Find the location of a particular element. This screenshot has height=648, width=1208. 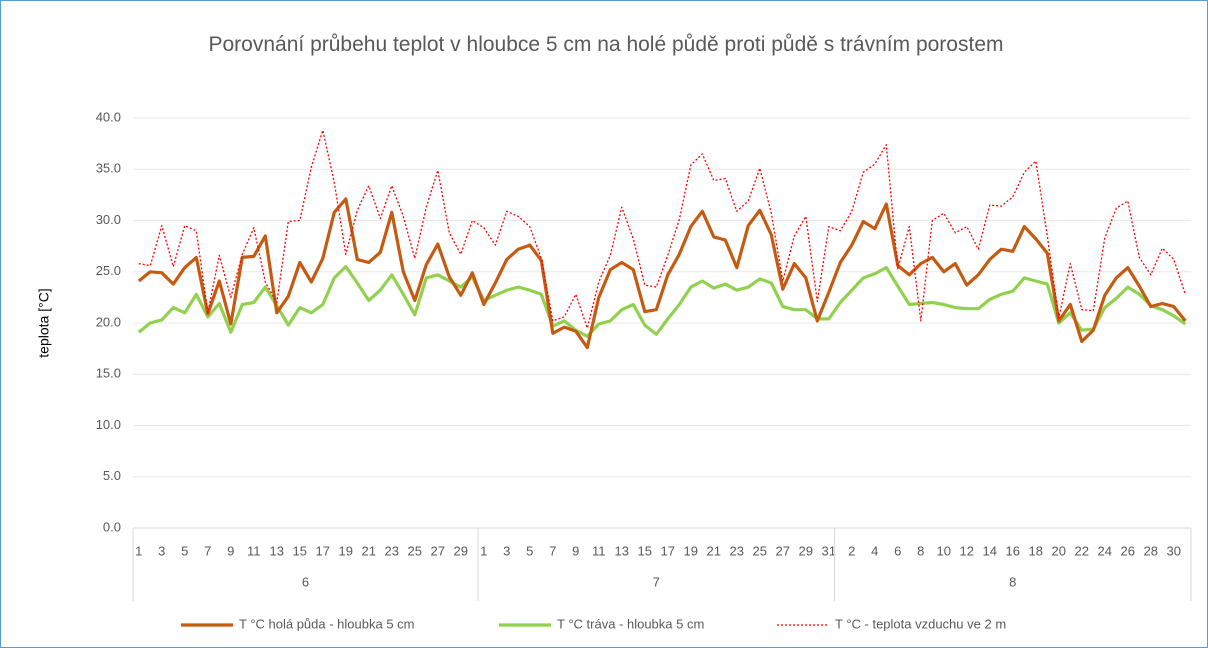

x-tick-label: 30 is located at coordinates (1174, 550).